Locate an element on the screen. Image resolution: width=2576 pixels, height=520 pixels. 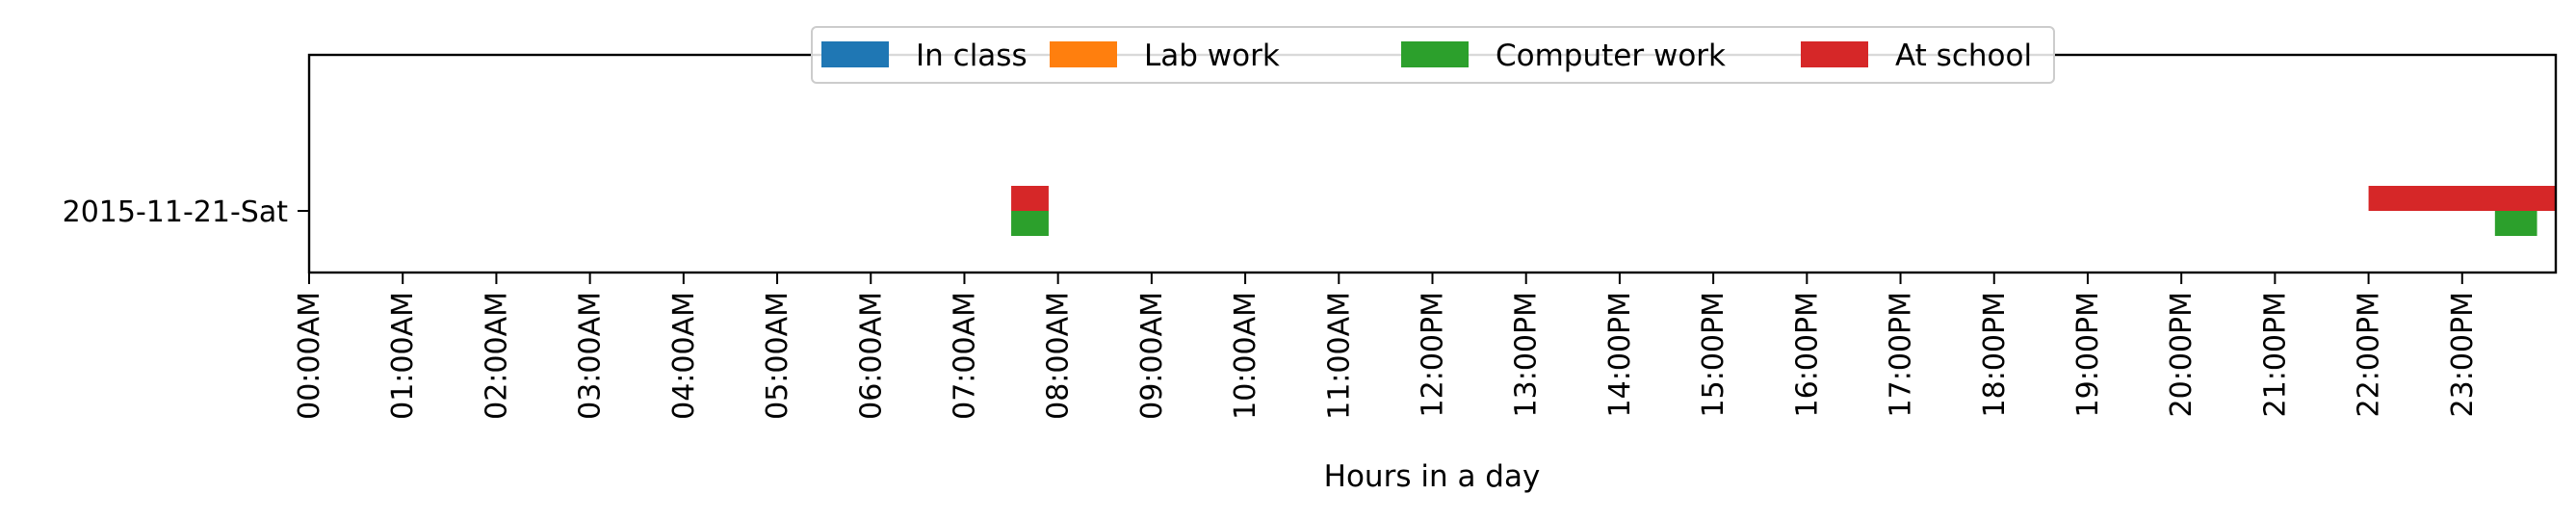
x-tick-label: 03:00AM is located at coordinates (591, 356).